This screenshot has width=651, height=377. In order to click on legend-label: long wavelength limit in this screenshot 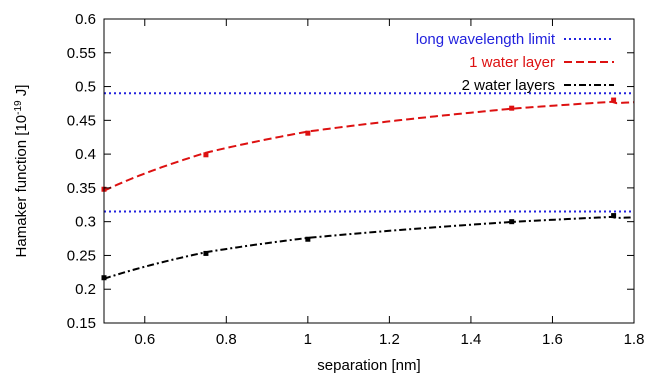, I will do `click(486, 39)`.